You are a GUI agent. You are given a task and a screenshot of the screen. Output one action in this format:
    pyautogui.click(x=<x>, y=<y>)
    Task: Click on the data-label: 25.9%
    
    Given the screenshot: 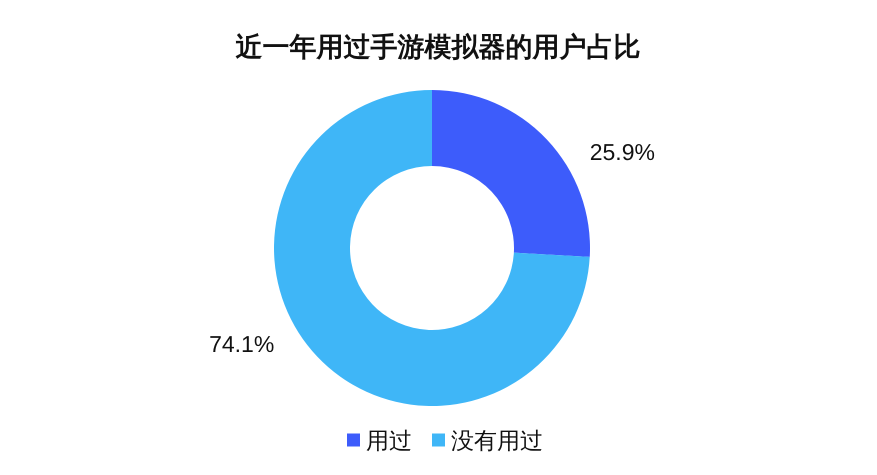 What is the action you would take?
    pyautogui.click(x=622, y=151)
    